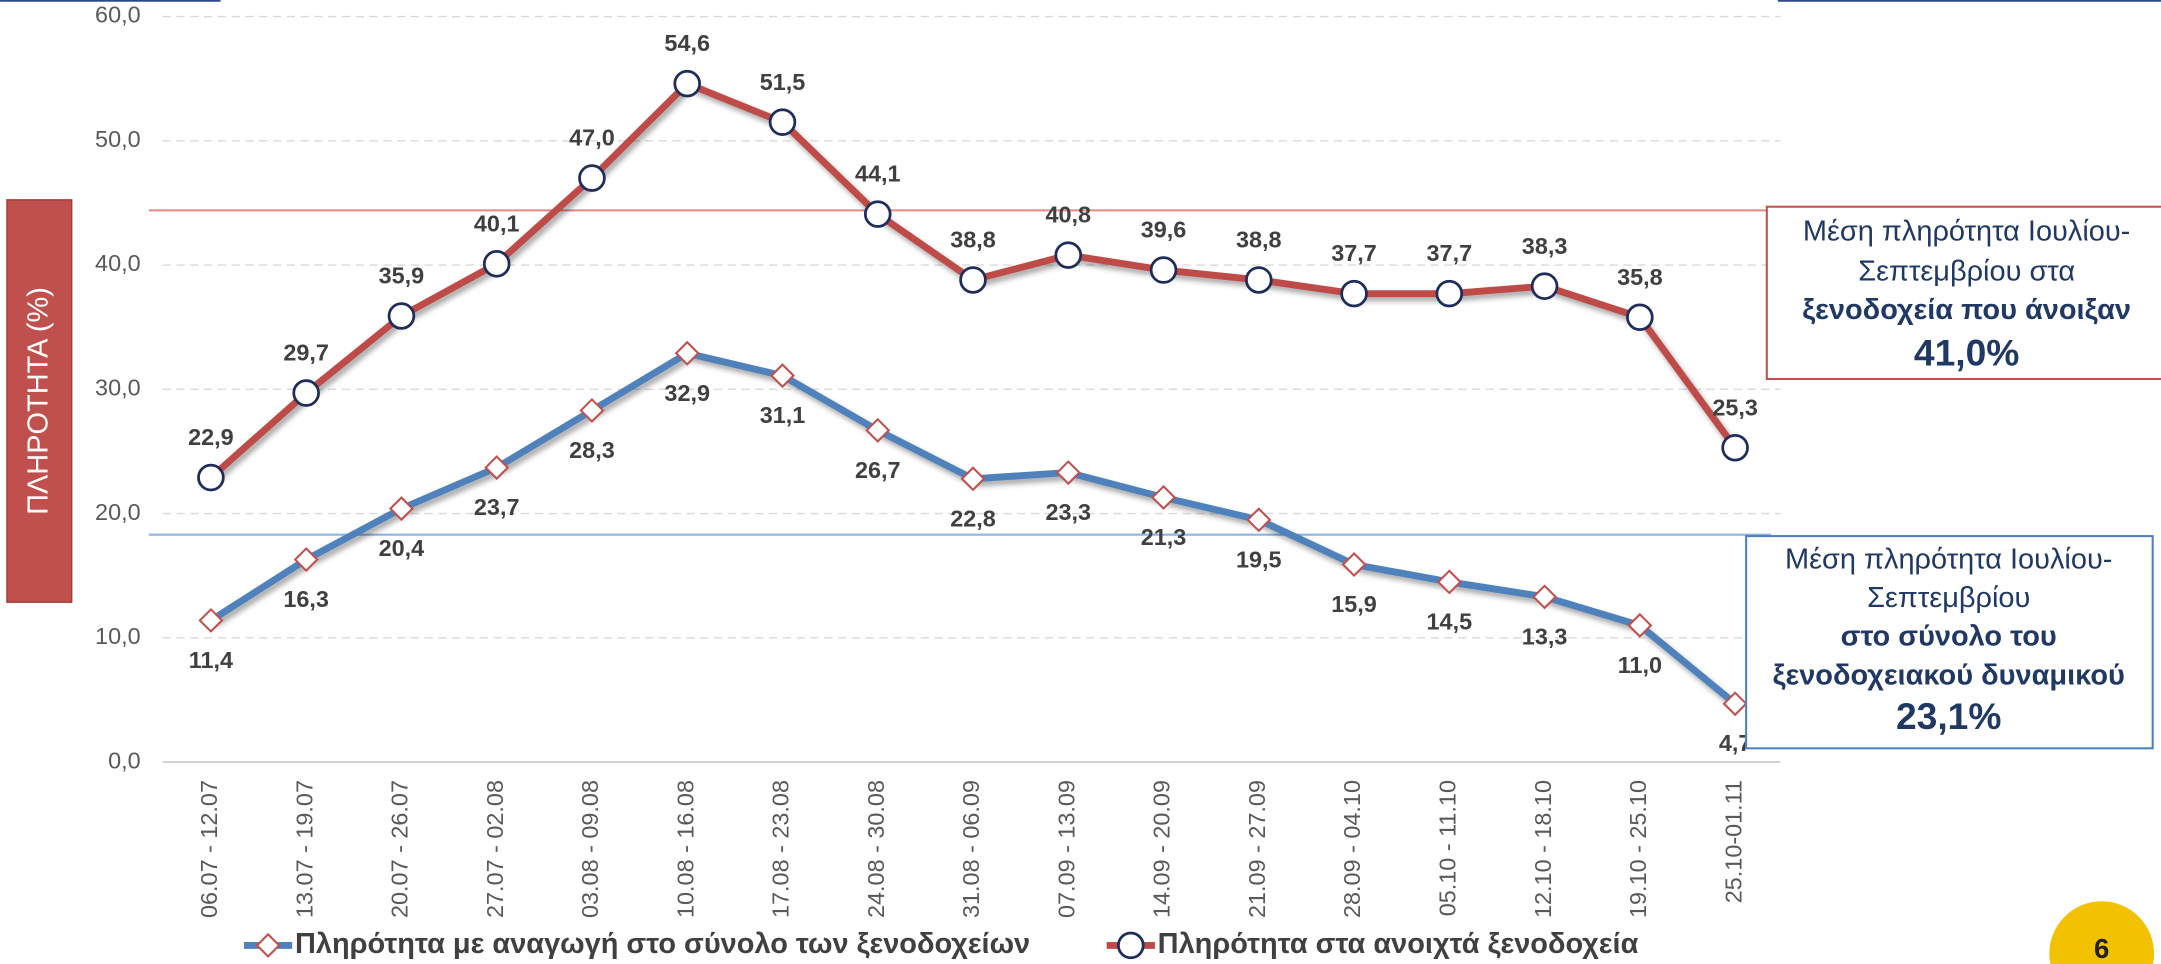  Describe the element at coordinates (1966, 352) in the screenshot. I see `annotation-value: 41,0%` at that location.